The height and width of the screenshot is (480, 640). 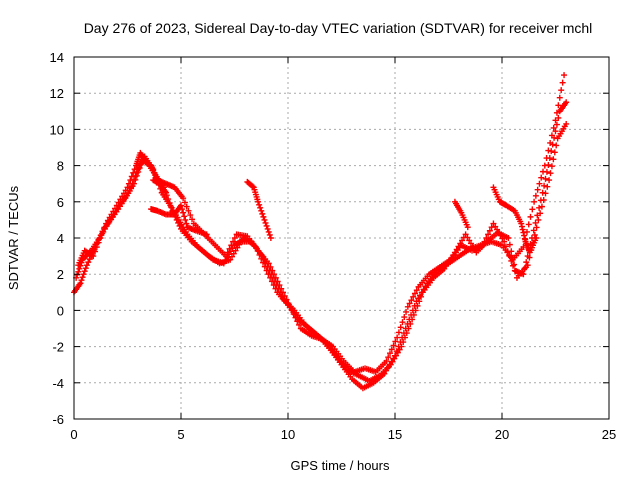 I want to click on series-track-e, so click(x=179, y=220).